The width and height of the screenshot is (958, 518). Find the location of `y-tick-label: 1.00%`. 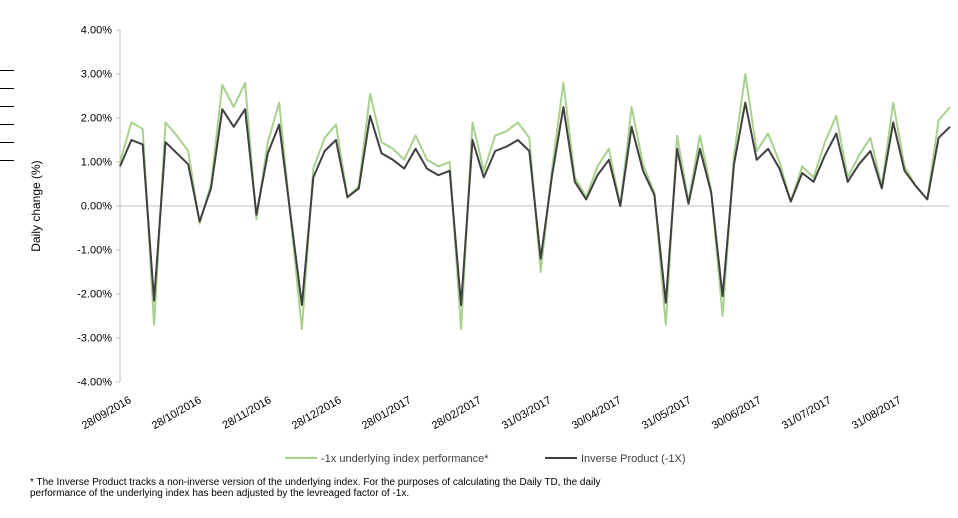

y-tick-label: 1.00% is located at coordinates (96, 163).